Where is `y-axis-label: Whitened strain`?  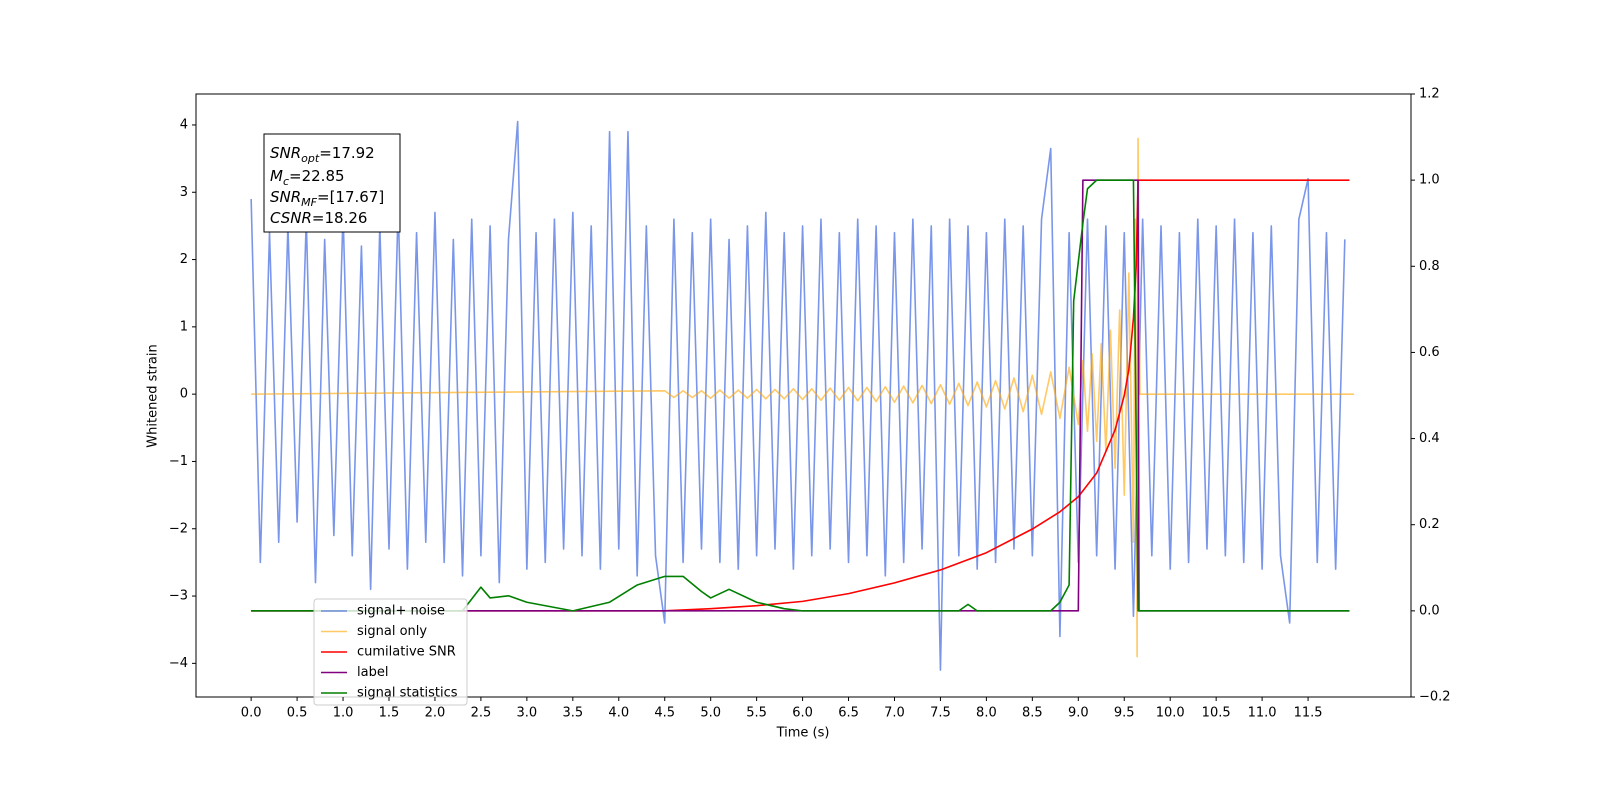
y-axis-label: Whitened strain is located at coordinates (153, 395).